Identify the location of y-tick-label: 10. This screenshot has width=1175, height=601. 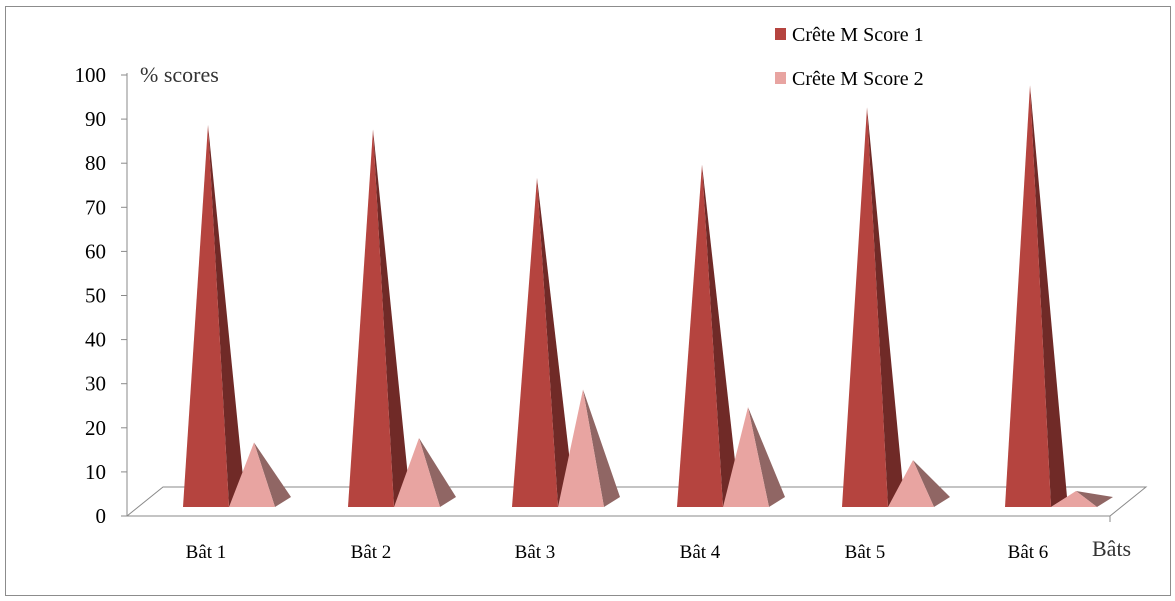
(95, 472).